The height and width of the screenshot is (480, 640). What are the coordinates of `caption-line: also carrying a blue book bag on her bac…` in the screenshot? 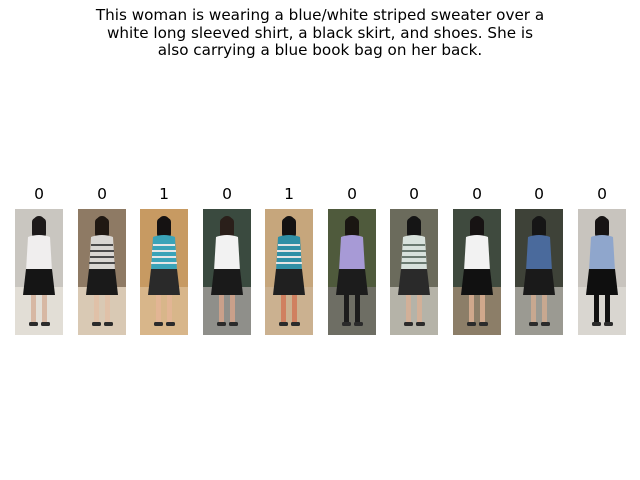 It's located at (320, 50).